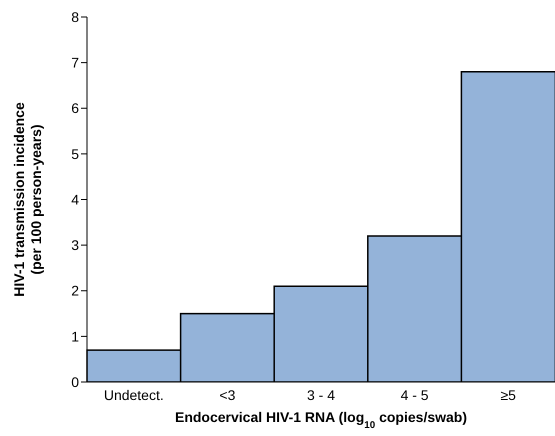 Image resolution: width=555 pixels, height=436 pixels. I want to click on x-tick-label: 4 - 5, so click(414, 394).